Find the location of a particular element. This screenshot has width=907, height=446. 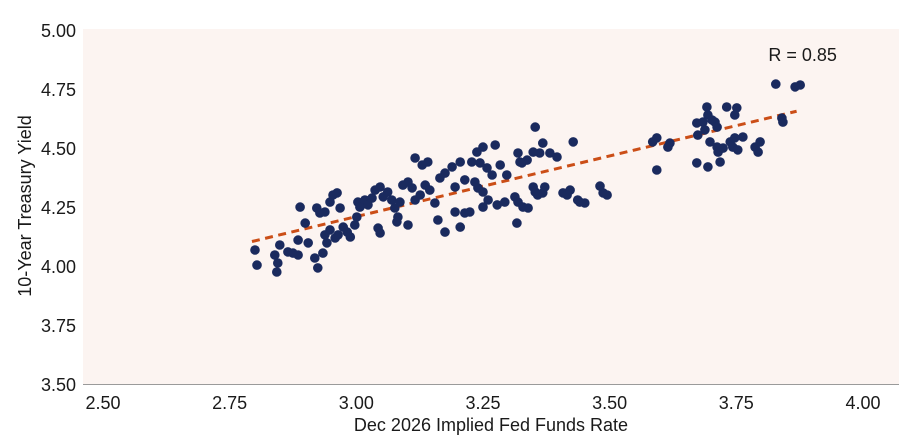

x-tick-label: 3.00 is located at coordinates (356, 403).